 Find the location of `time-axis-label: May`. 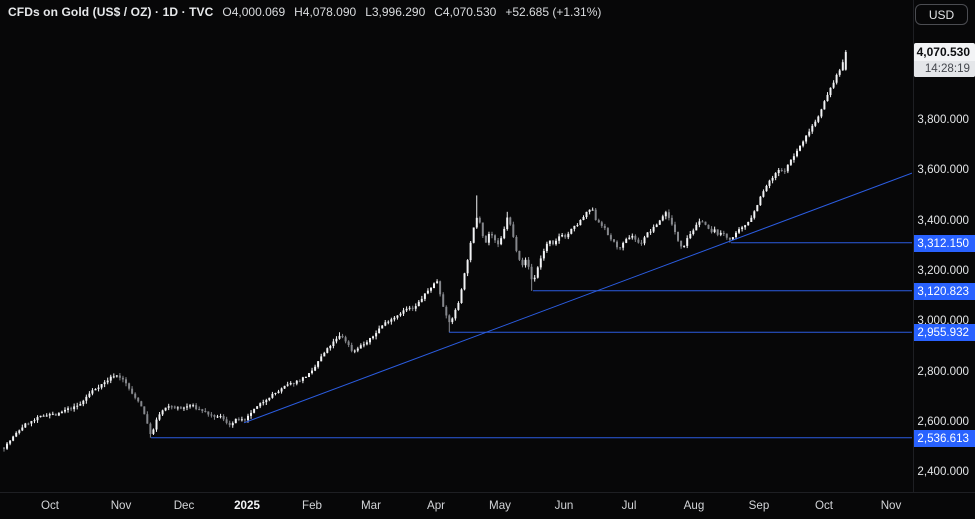

time-axis-label: May is located at coordinates (500, 505).